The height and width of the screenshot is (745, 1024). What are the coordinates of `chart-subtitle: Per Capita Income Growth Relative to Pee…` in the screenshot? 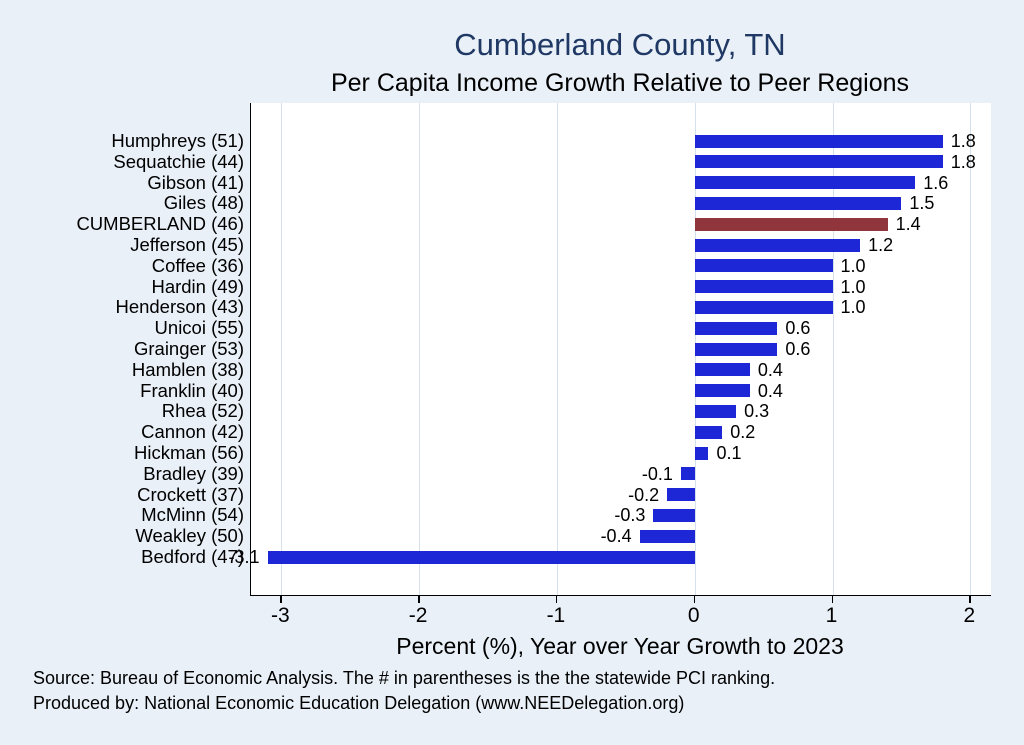 It's located at (620, 83).